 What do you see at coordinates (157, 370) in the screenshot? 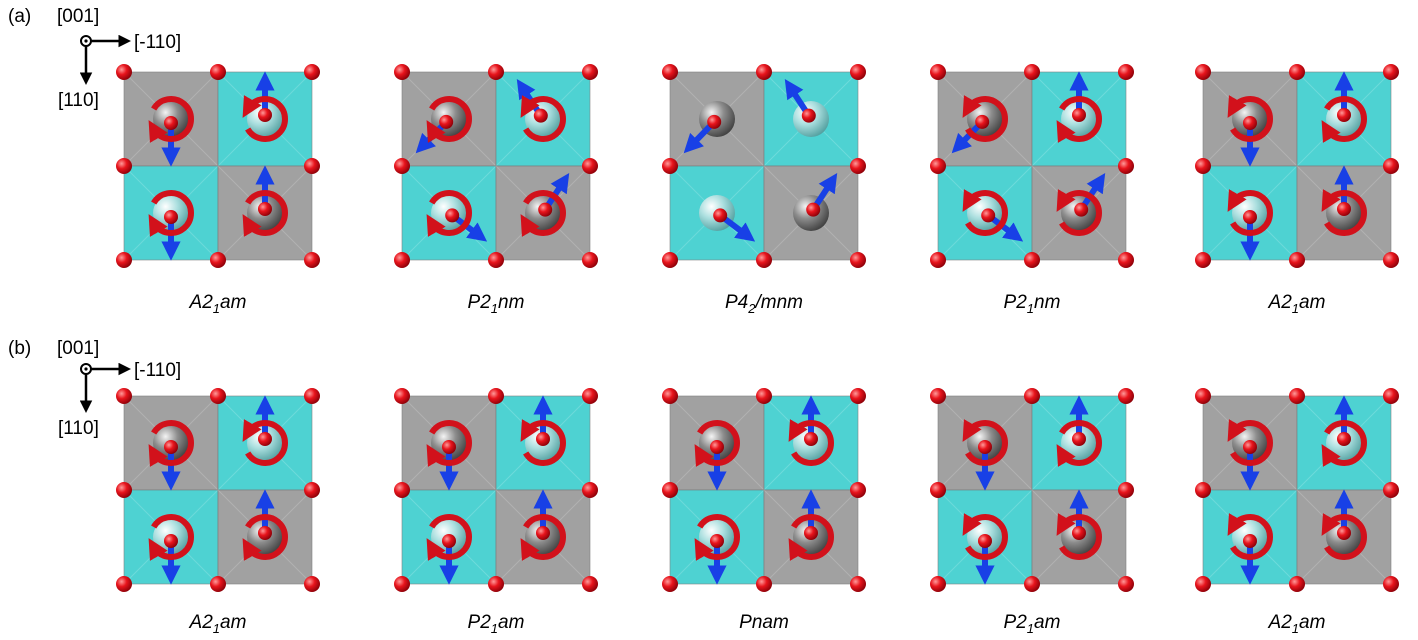
I see `axis-right-label-b: [-110]` at bounding box center [157, 370].